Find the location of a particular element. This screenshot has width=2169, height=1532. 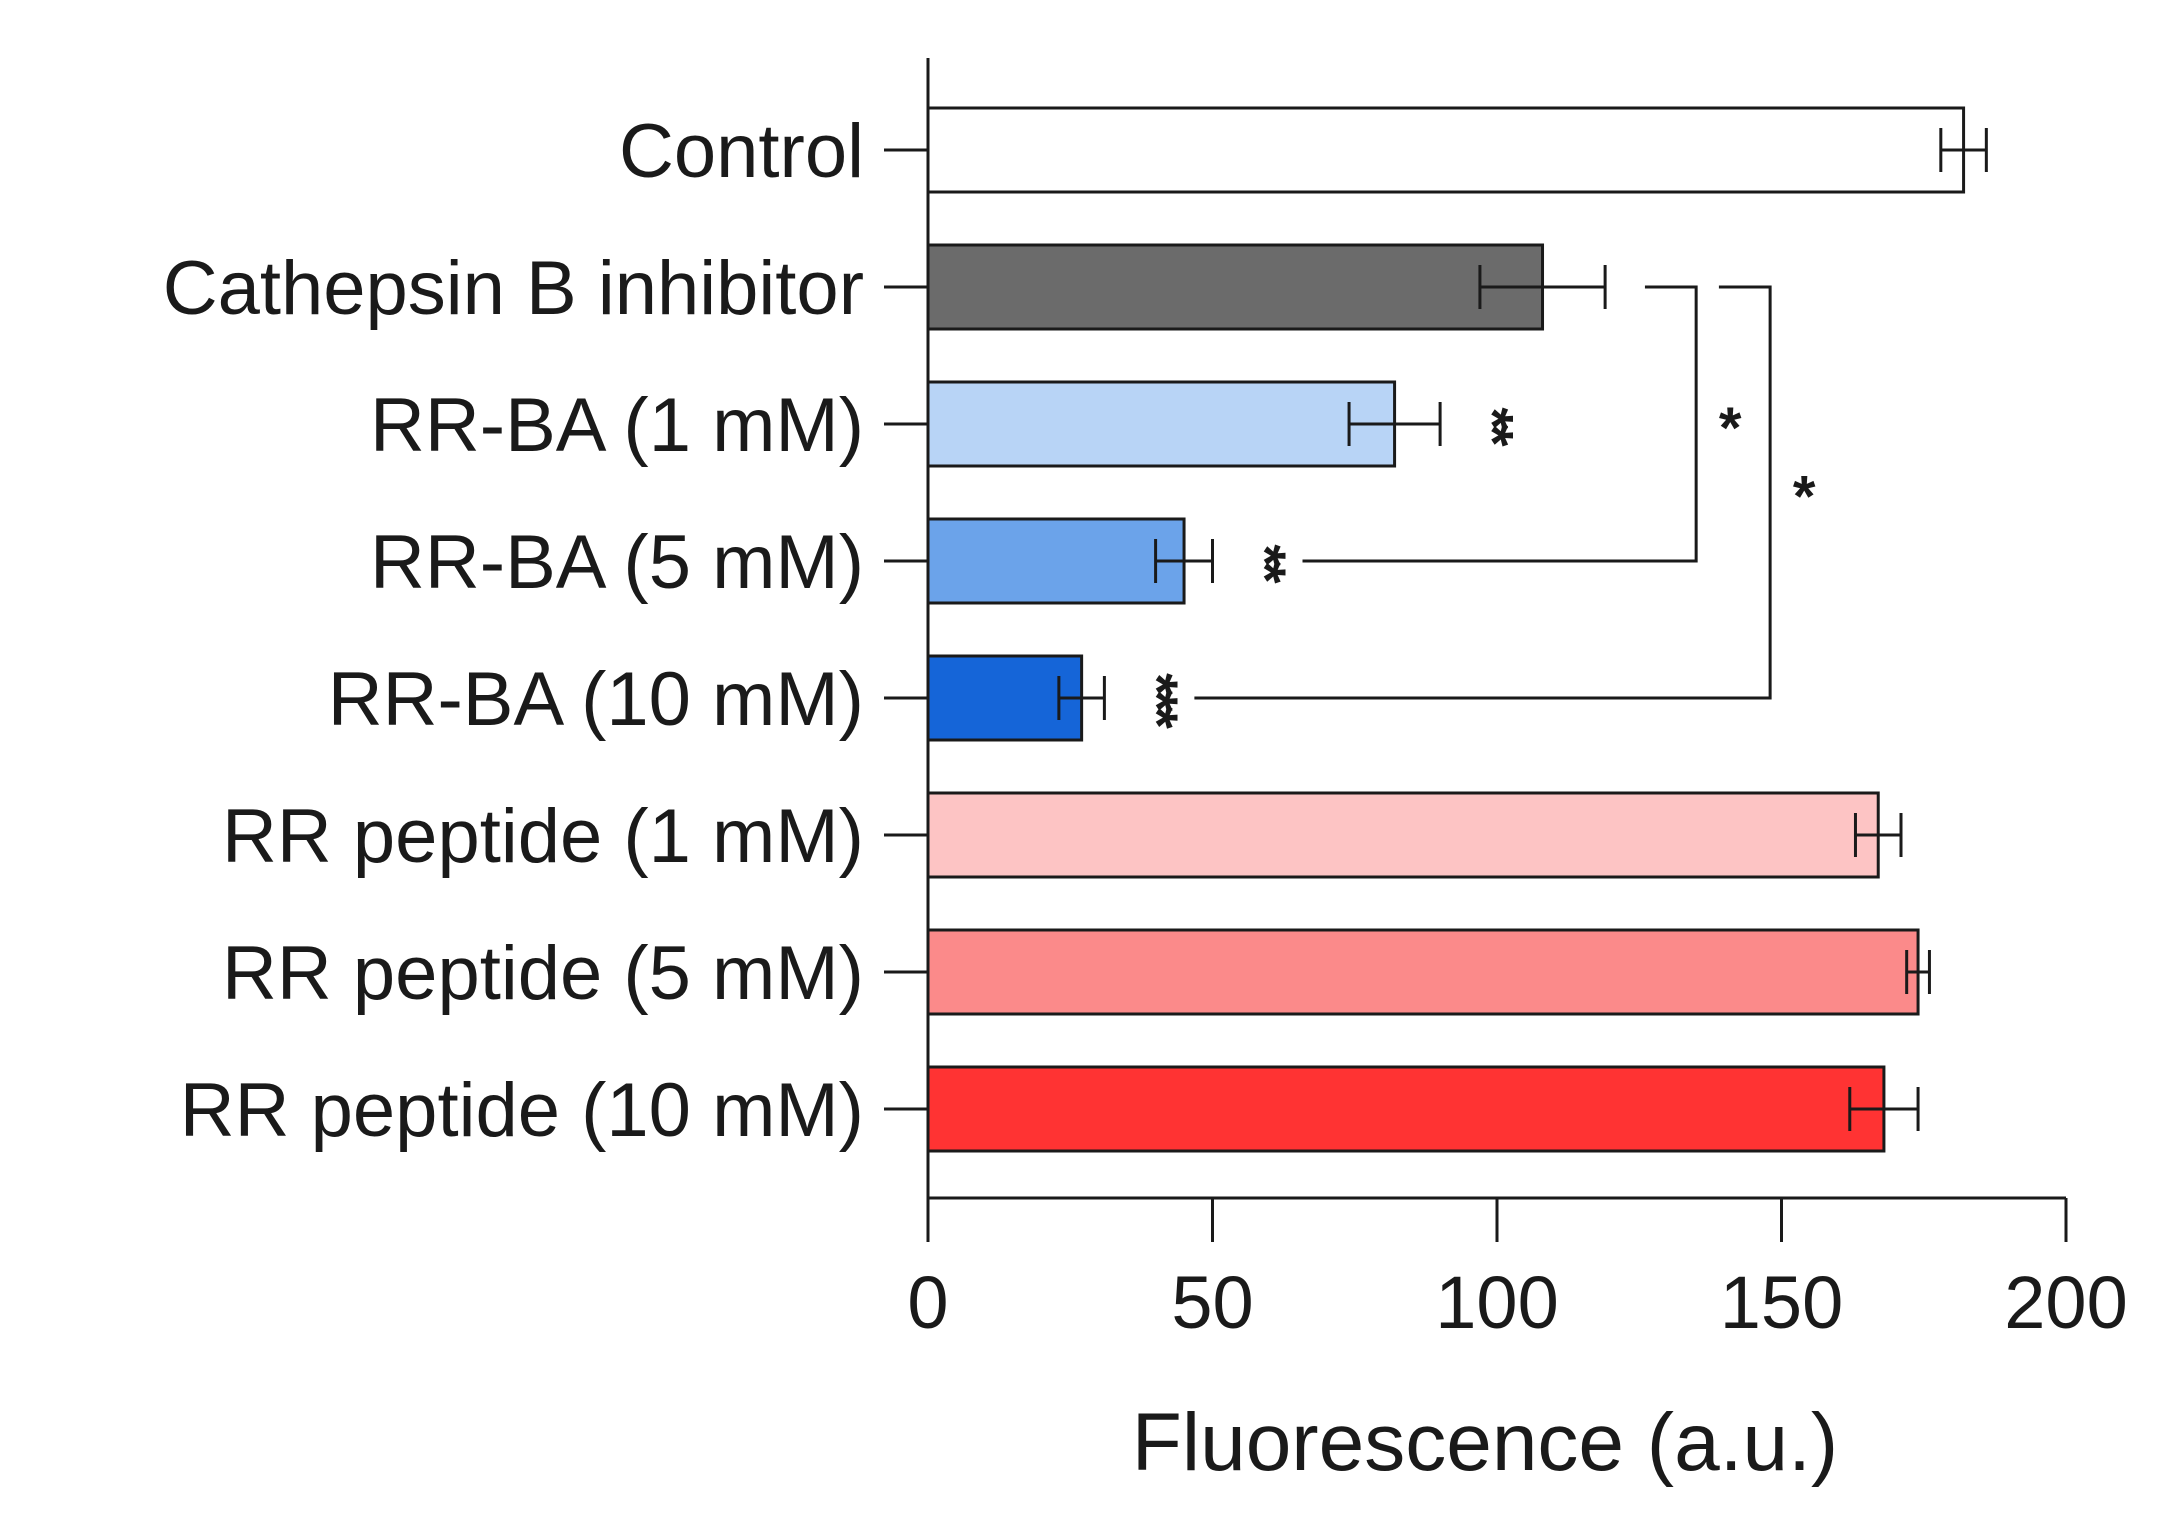

significance-stars: *** is located at coordinates (1156, 701).